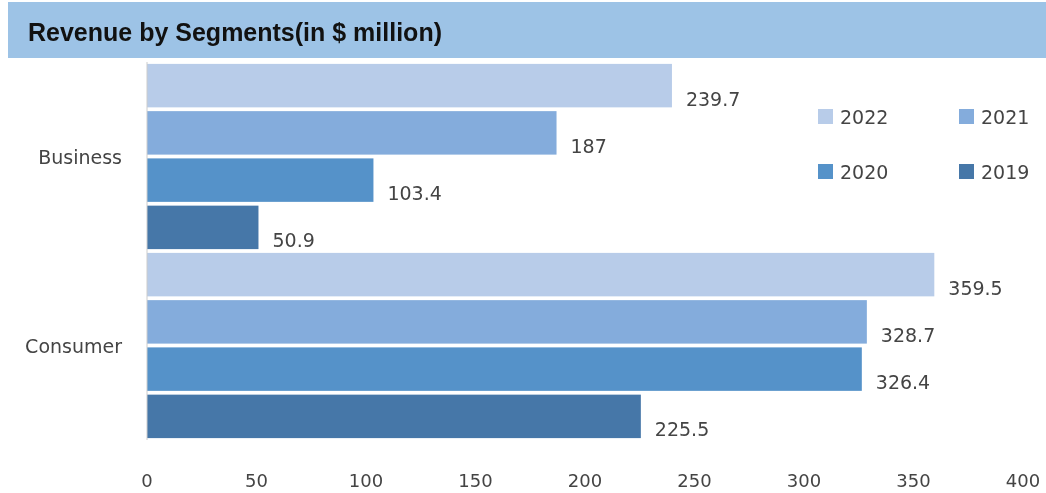 This screenshot has height=493, width=1046. Describe the element at coordinates (694, 480) in the screenshot. I see `x-tick-label: 250` at that location.